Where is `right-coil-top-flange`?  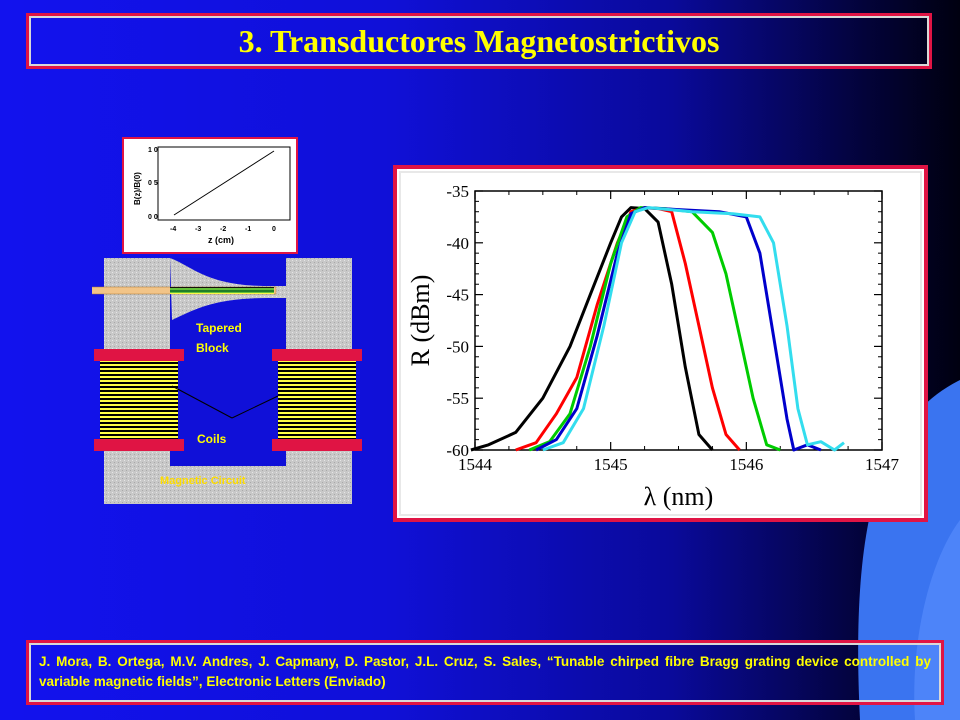 right-coil-top-flange is located at coordinates (317, 355).